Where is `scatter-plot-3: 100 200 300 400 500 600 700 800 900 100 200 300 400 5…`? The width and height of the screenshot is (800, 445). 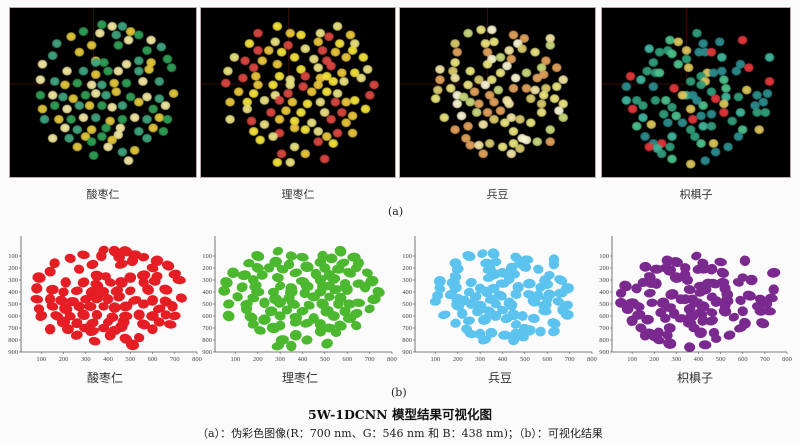 scatter-plot-3: 100 200 300 400 500 600 700 800 900 100 200 300 400 5… is located at coordinates (496, 302).